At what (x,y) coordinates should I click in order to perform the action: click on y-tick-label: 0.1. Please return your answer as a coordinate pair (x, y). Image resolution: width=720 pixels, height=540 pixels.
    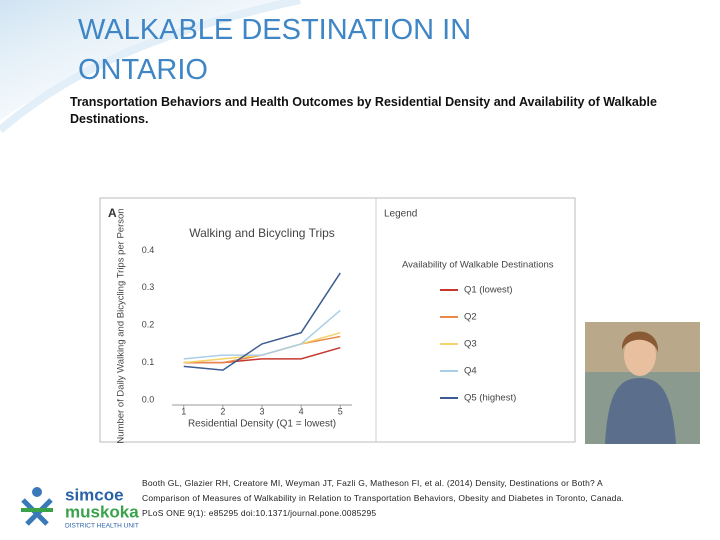
    Looking at the image, I should click on (148, 362).